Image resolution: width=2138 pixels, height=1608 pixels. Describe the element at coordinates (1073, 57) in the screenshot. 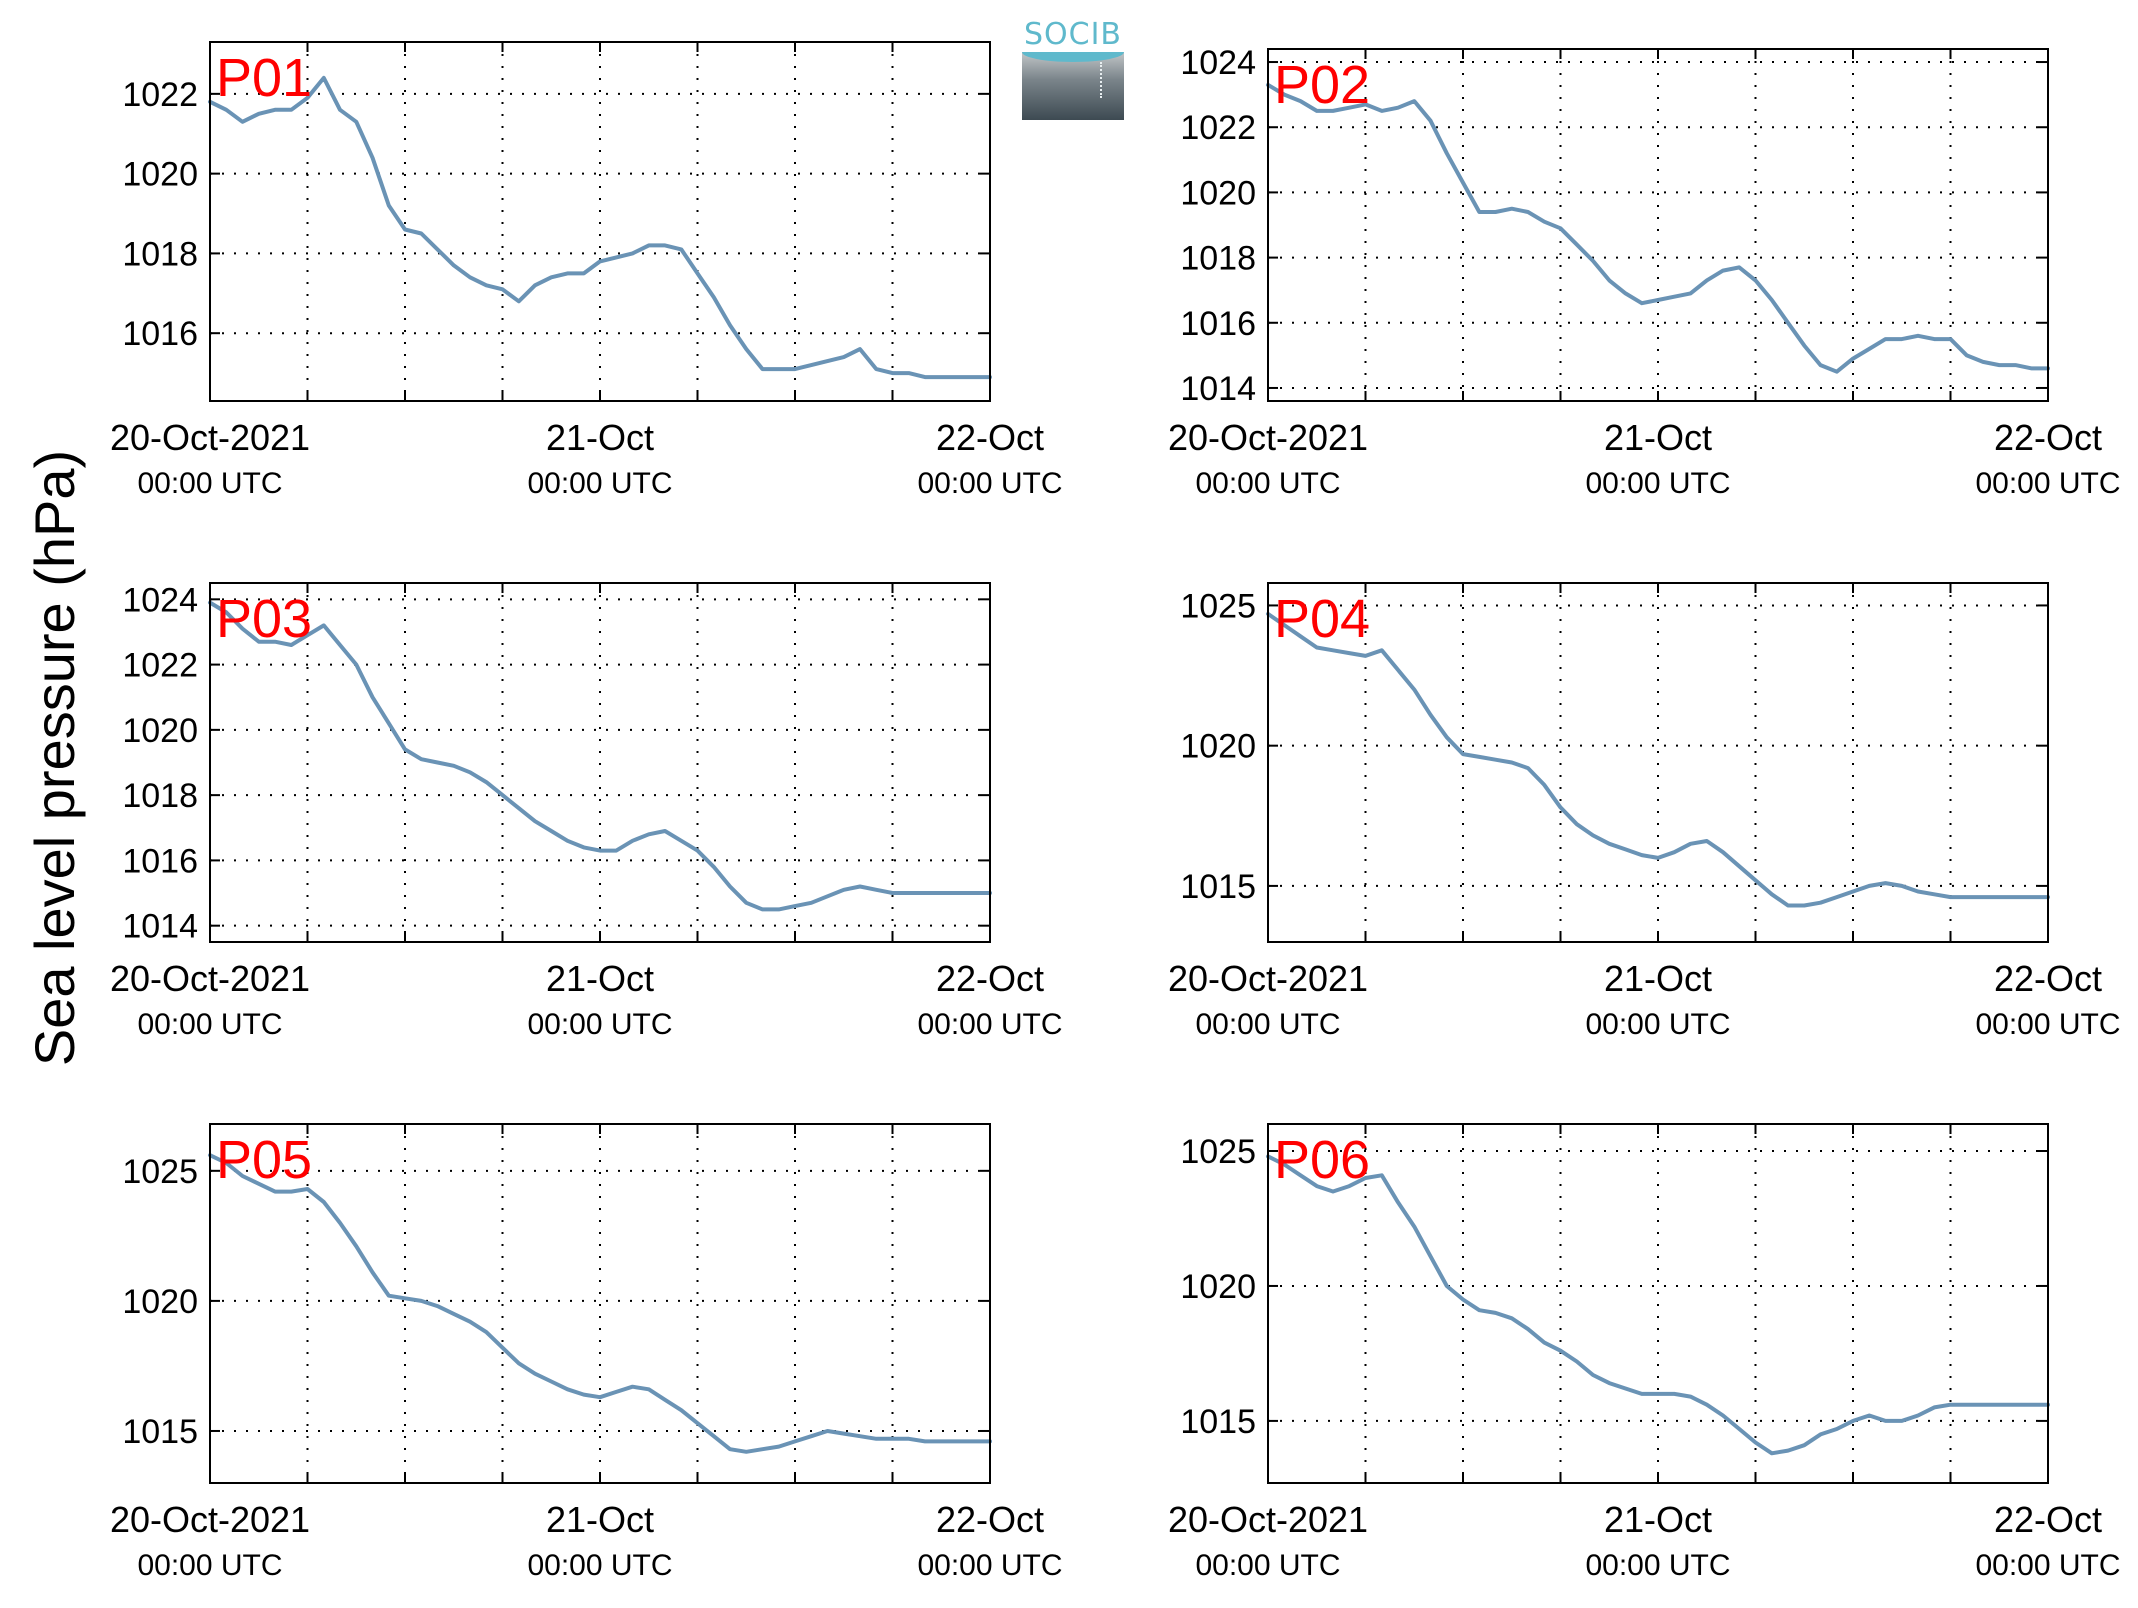

I see `logo-wave` at that location.